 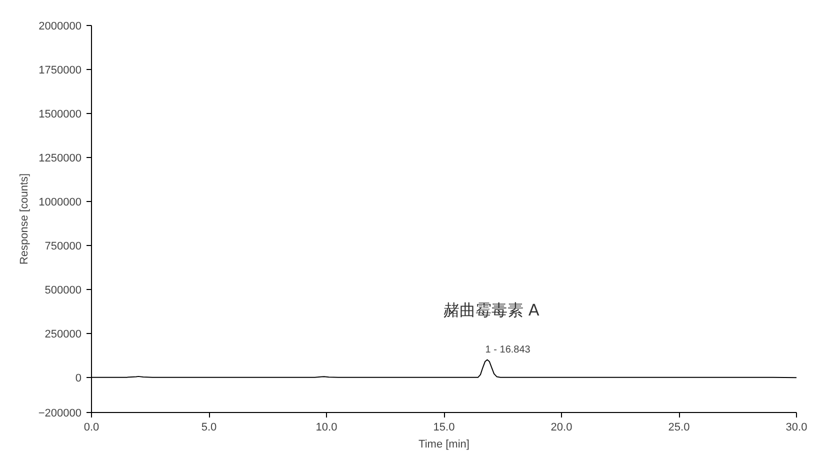 What do you see at coordinates (444, 444) in the screenshot?
I see `x-axis-title: Time [min]` at bounding box center [444, 444].